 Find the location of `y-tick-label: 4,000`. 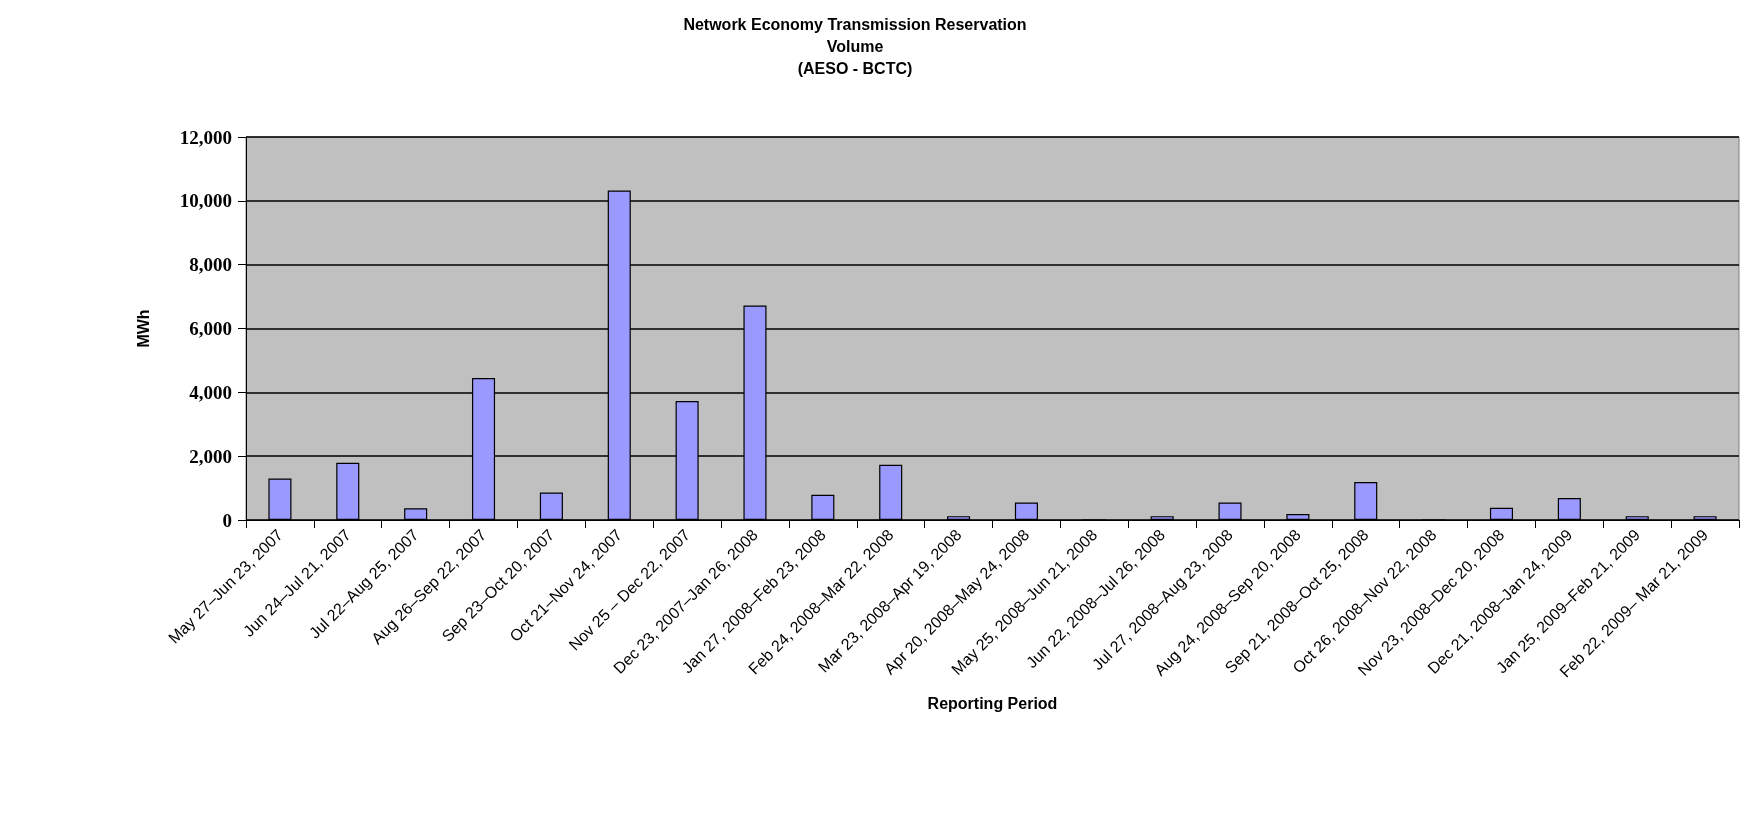

y-tick-label: 4,000 is located at coordinates (210, 392).